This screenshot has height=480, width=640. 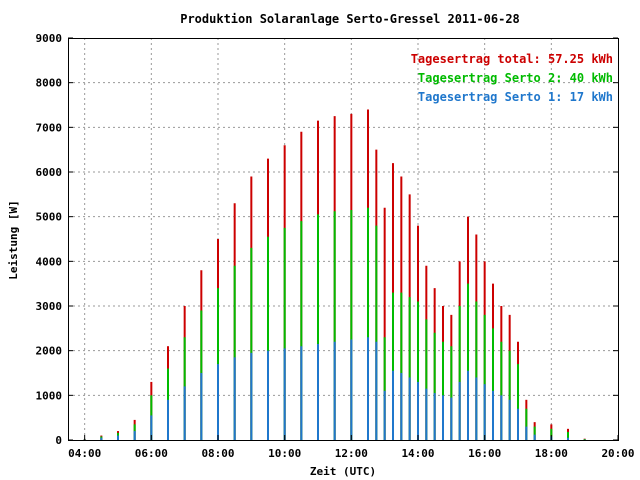 I want to click on x-tick-label: 20:00, so click(x=617, y=453).